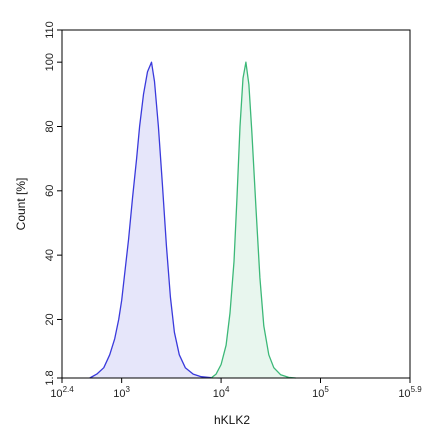 Image resolution: width=440 pixels, height=440 pixels. I want to click on y-tick-label: 110, so click(50, 30).